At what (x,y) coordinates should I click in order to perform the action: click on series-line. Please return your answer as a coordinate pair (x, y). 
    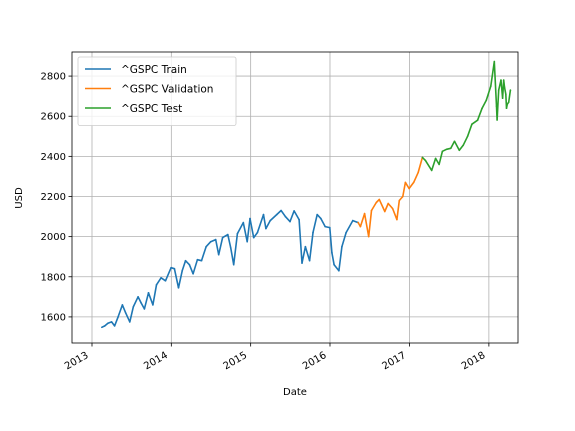
    Looking at the image, I should click on (390, 197).